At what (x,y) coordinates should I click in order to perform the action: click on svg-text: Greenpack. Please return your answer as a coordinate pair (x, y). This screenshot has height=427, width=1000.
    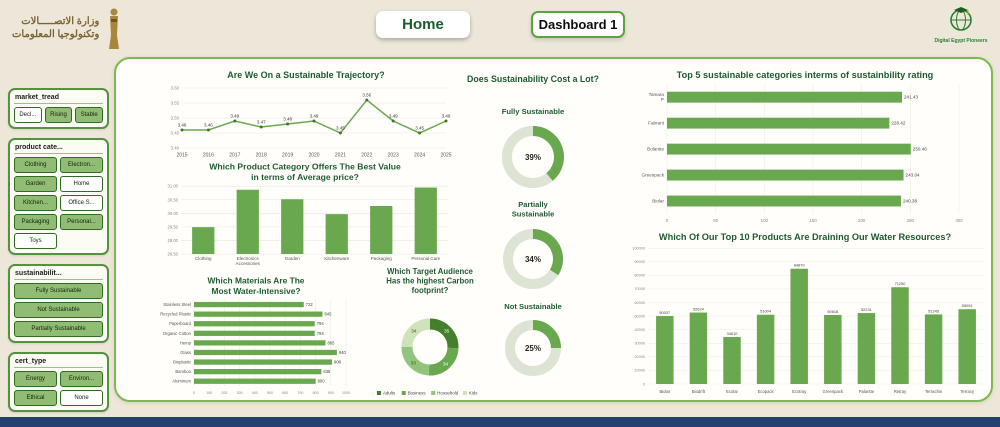
    Looking at the image, I should click on (833, 391).